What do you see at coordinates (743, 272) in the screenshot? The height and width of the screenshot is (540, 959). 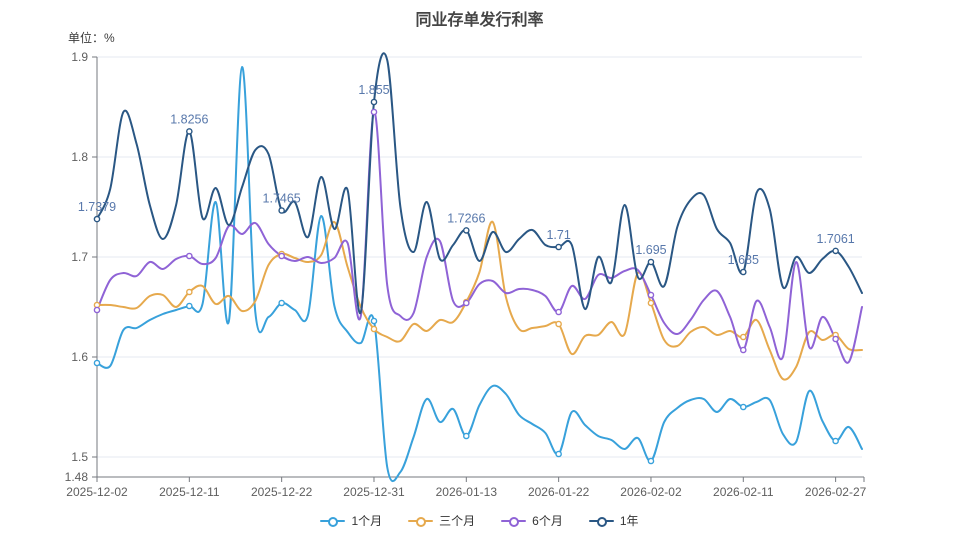 I see `marker-1年-49` at bounding box center [743, 272].